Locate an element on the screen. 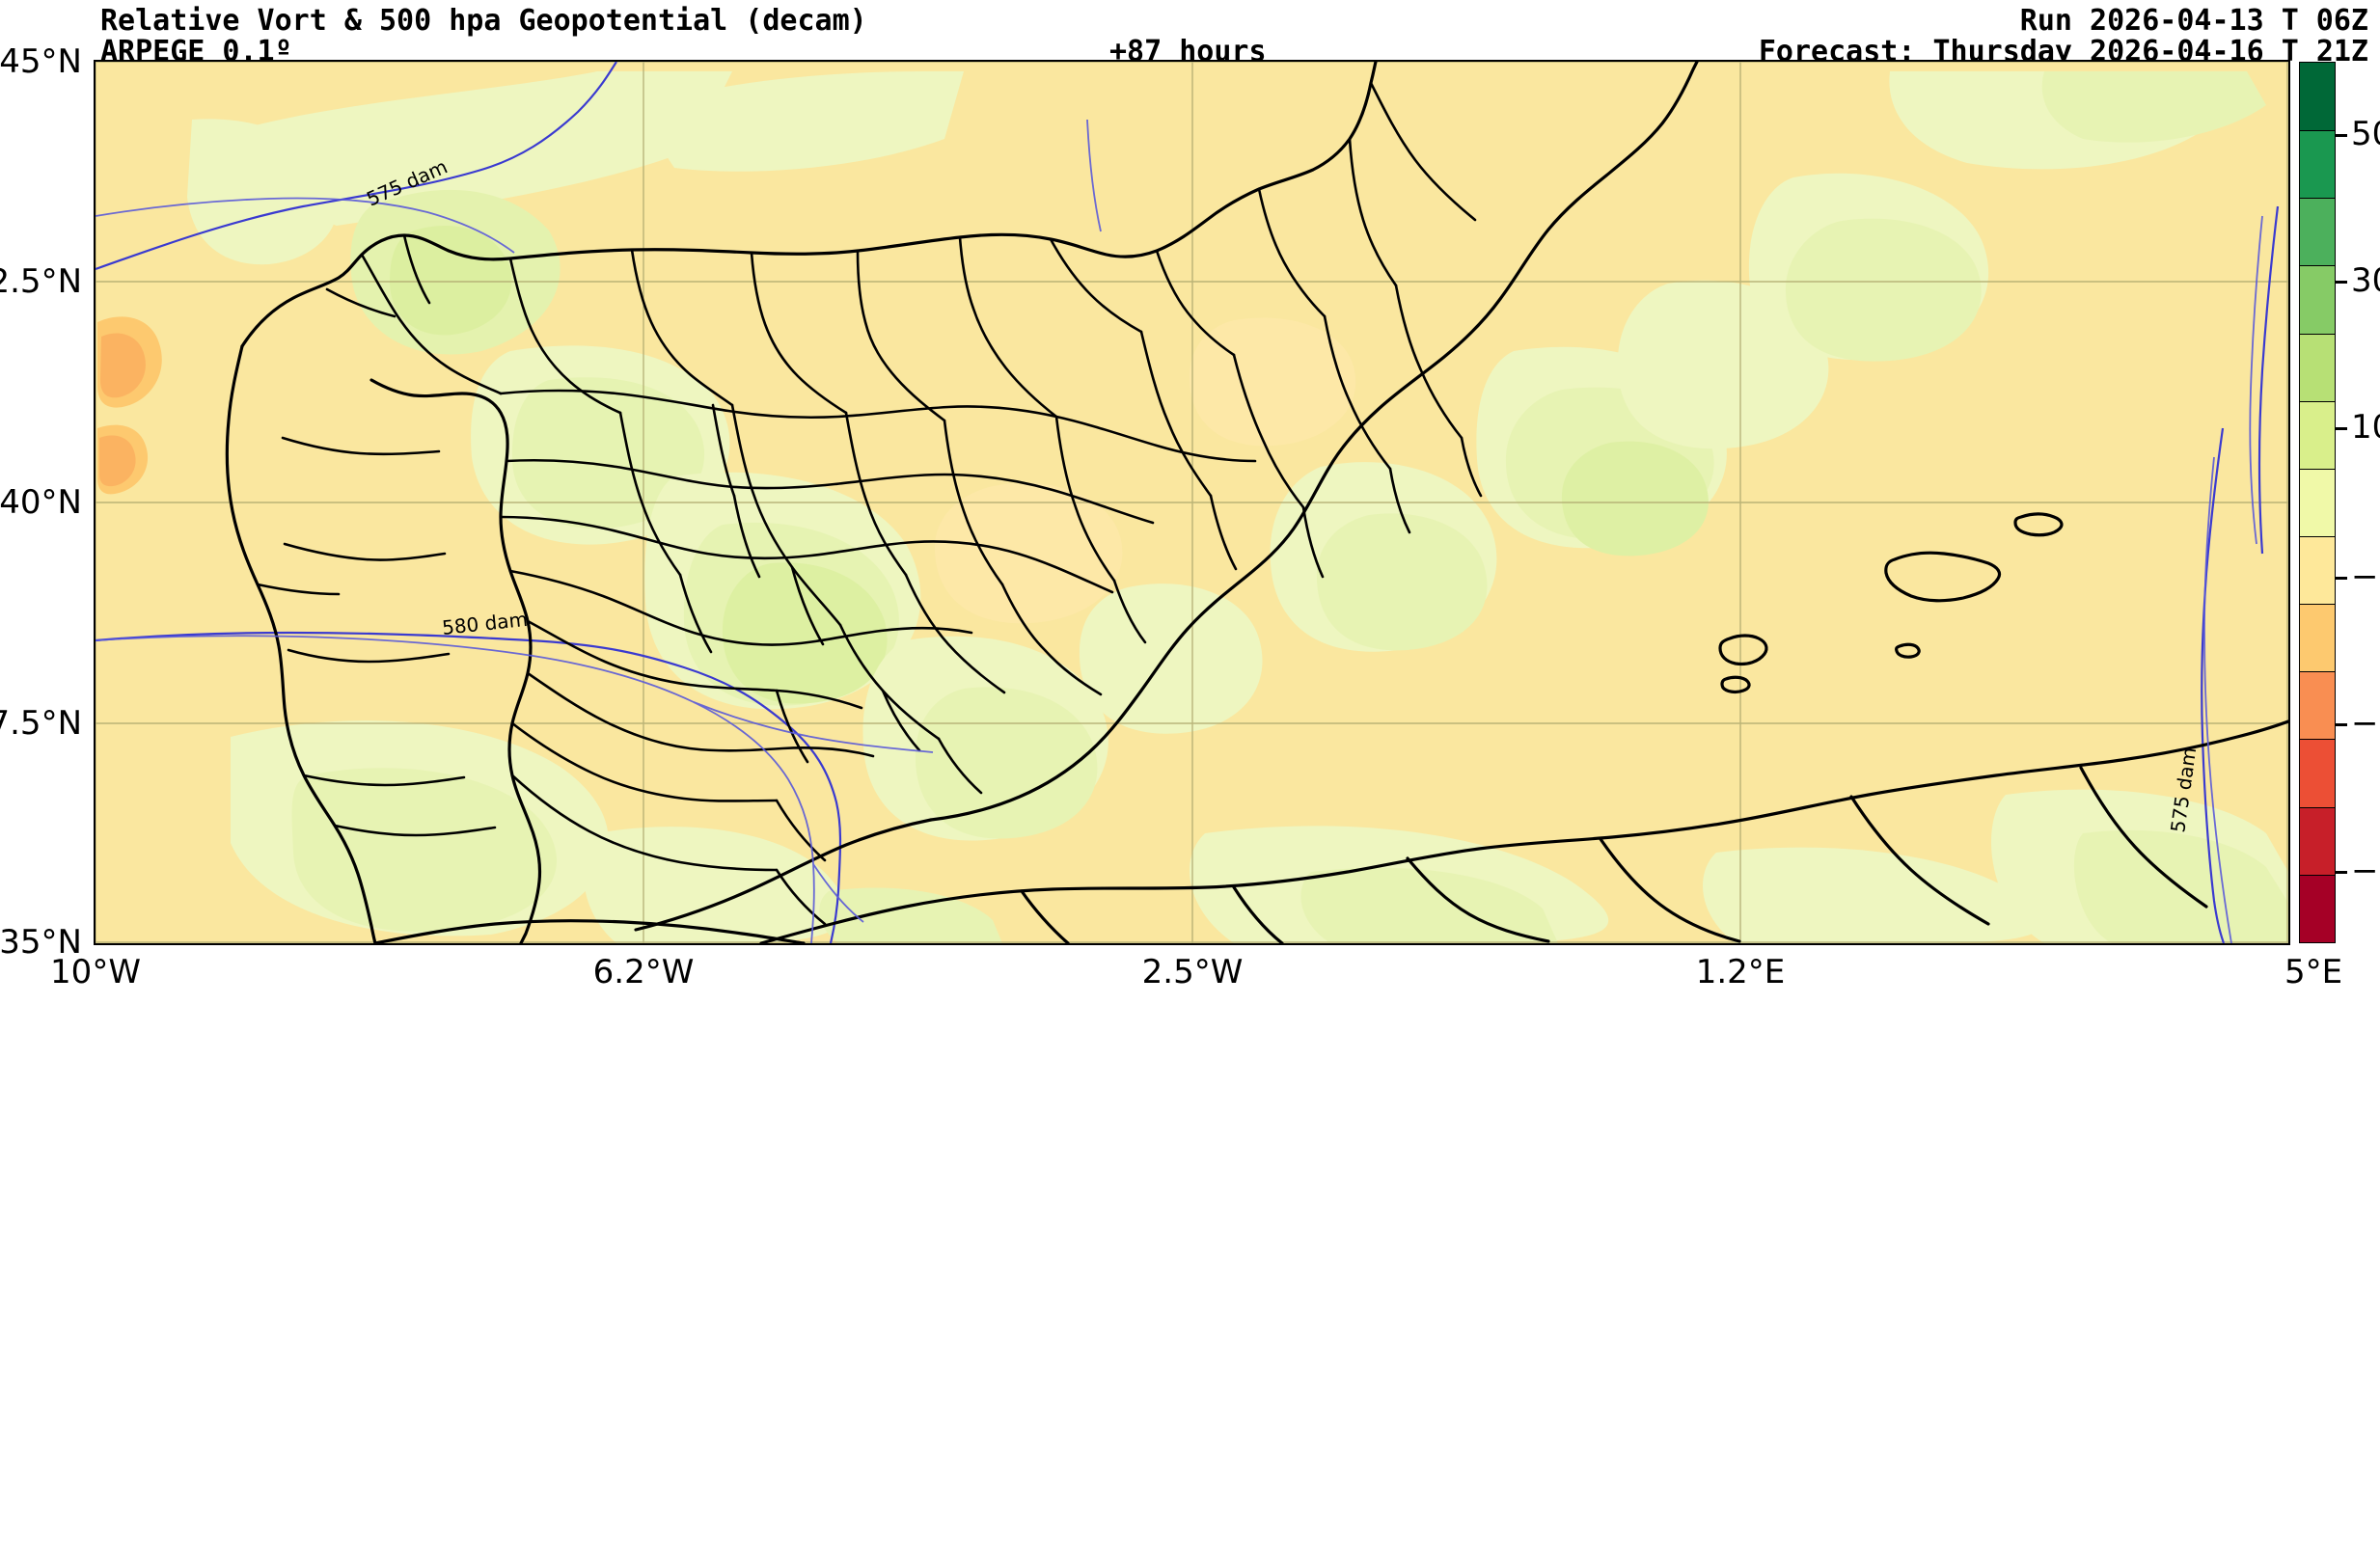 The height and width of the screenshot is (1547, 2380). colorbar-tick-m50 is located at coordinates (2342, 873).